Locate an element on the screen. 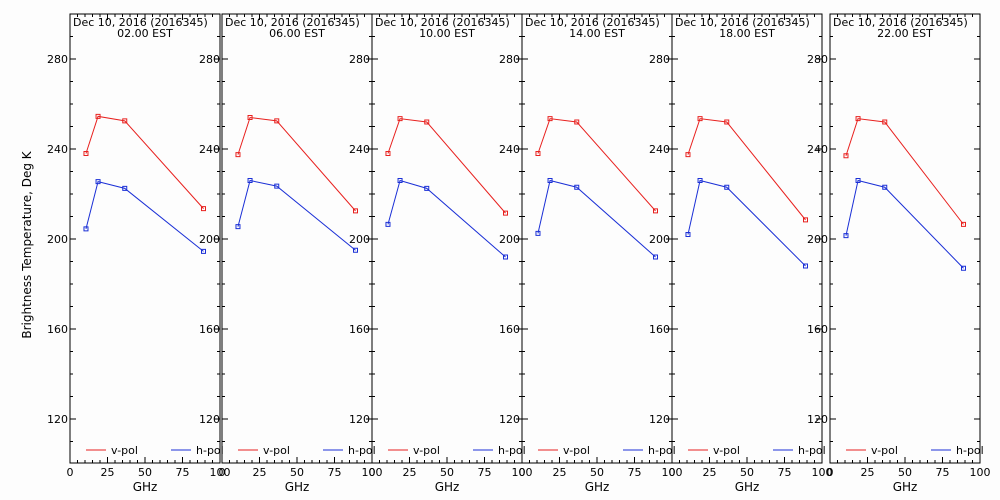  panel-subtitle: 18.00 EST is located at coordinates (747, 33).